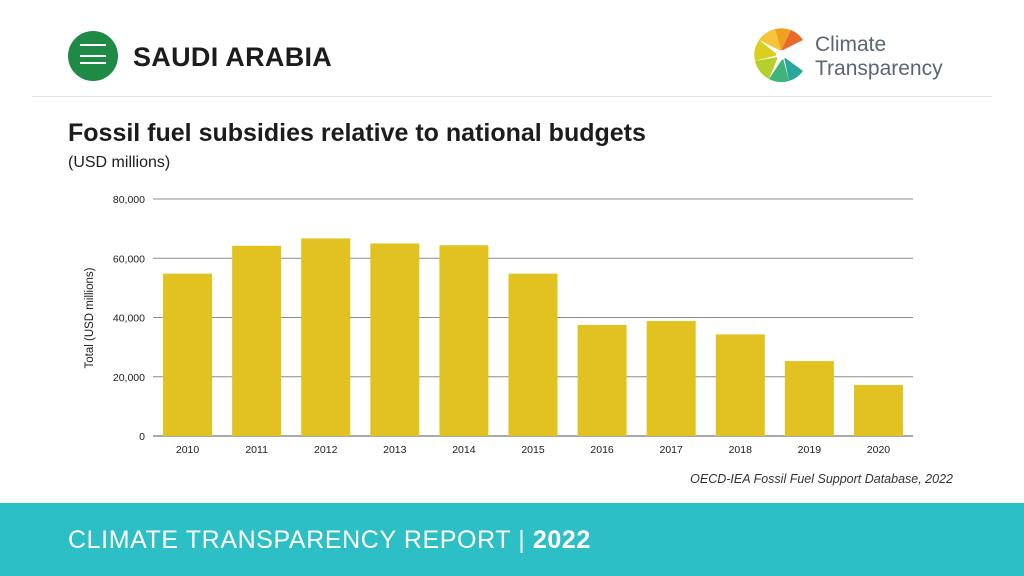  What do you see at coordinates (326, 450) in the screenshot?
I see `x-tick-label: 2012` at bounding box center [326, 450].